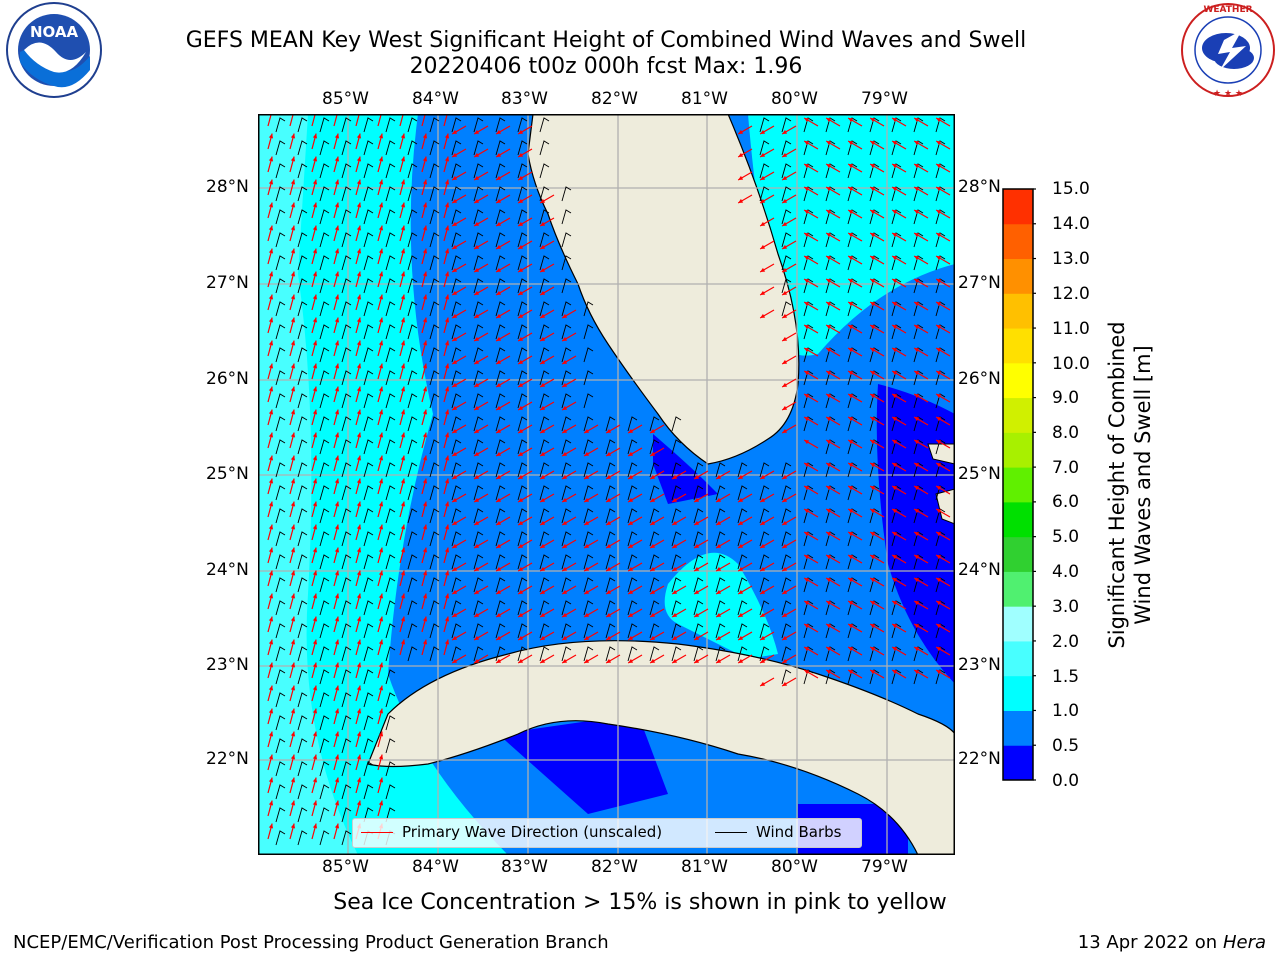 This screenshot has height=960, width=1280. I want to click on lat-label-left-22n: 22°N, so click(227, 759).